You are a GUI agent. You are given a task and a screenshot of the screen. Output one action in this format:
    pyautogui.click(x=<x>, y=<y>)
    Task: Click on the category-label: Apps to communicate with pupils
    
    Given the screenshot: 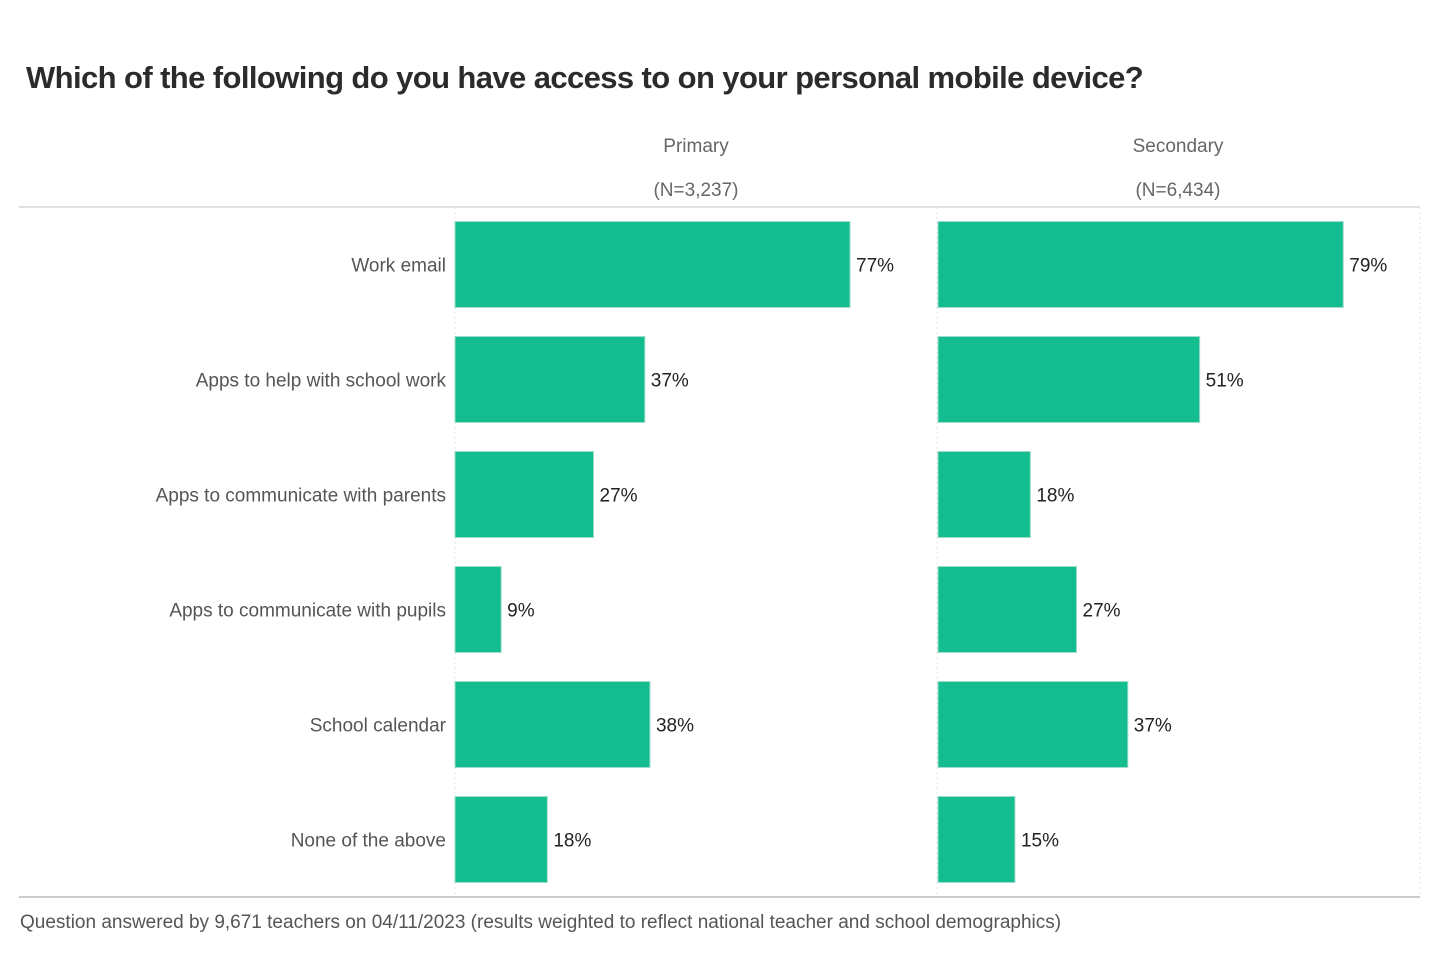 What is the action you would take?
    pyautogui.click(x=307, y=611)
    